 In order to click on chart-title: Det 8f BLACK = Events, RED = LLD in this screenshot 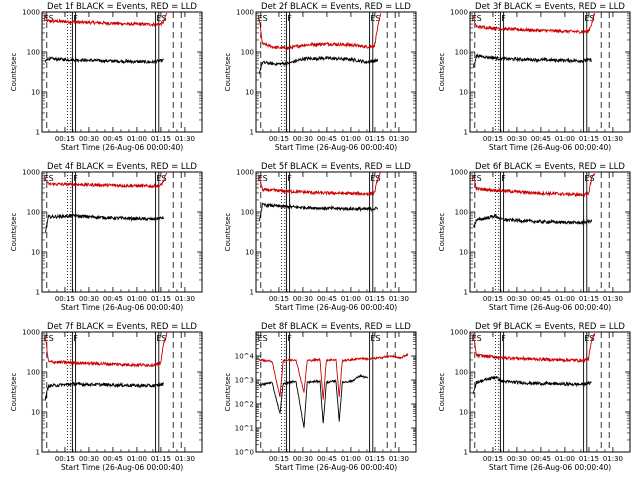, I will do `click(336, 327)`.